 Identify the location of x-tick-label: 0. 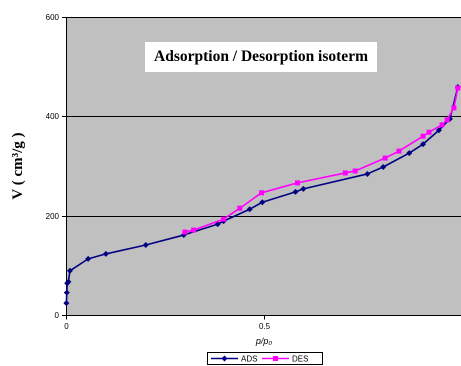
(66, 326).